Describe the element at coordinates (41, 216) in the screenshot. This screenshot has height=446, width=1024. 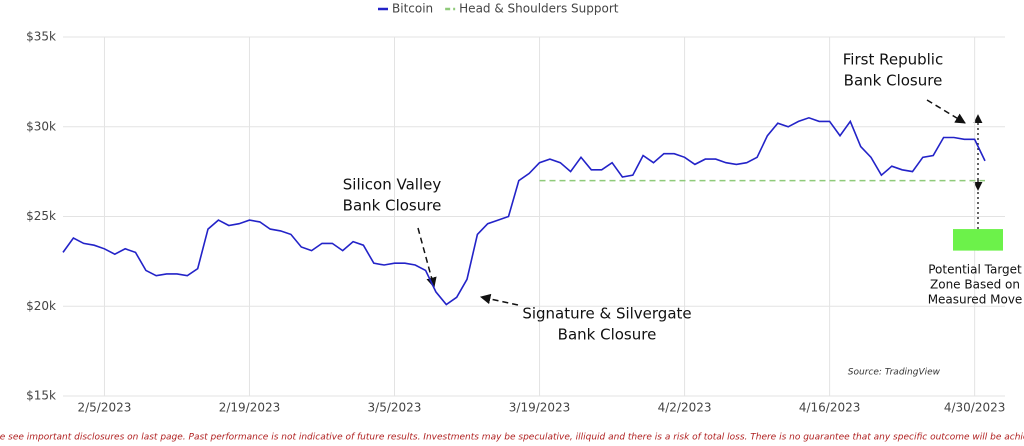
I see `y-tick-label: $25k` at that location.